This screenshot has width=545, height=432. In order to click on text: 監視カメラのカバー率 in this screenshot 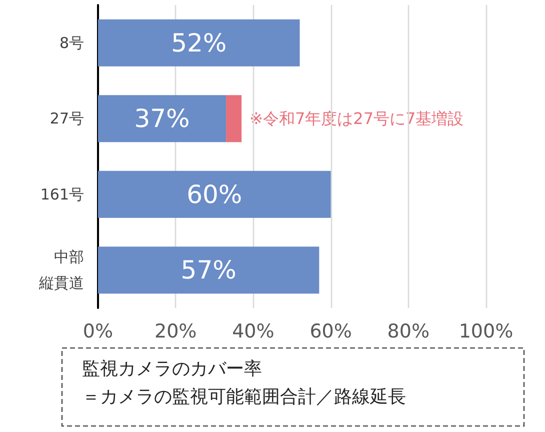, I will do `click(172, 369)`.